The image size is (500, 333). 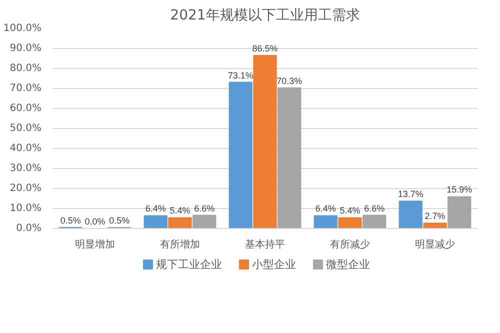 What do you see at coordinates (435, 216) in the screenshot?
I see `data-label: 2.7%` at bounding box center [435, 216].